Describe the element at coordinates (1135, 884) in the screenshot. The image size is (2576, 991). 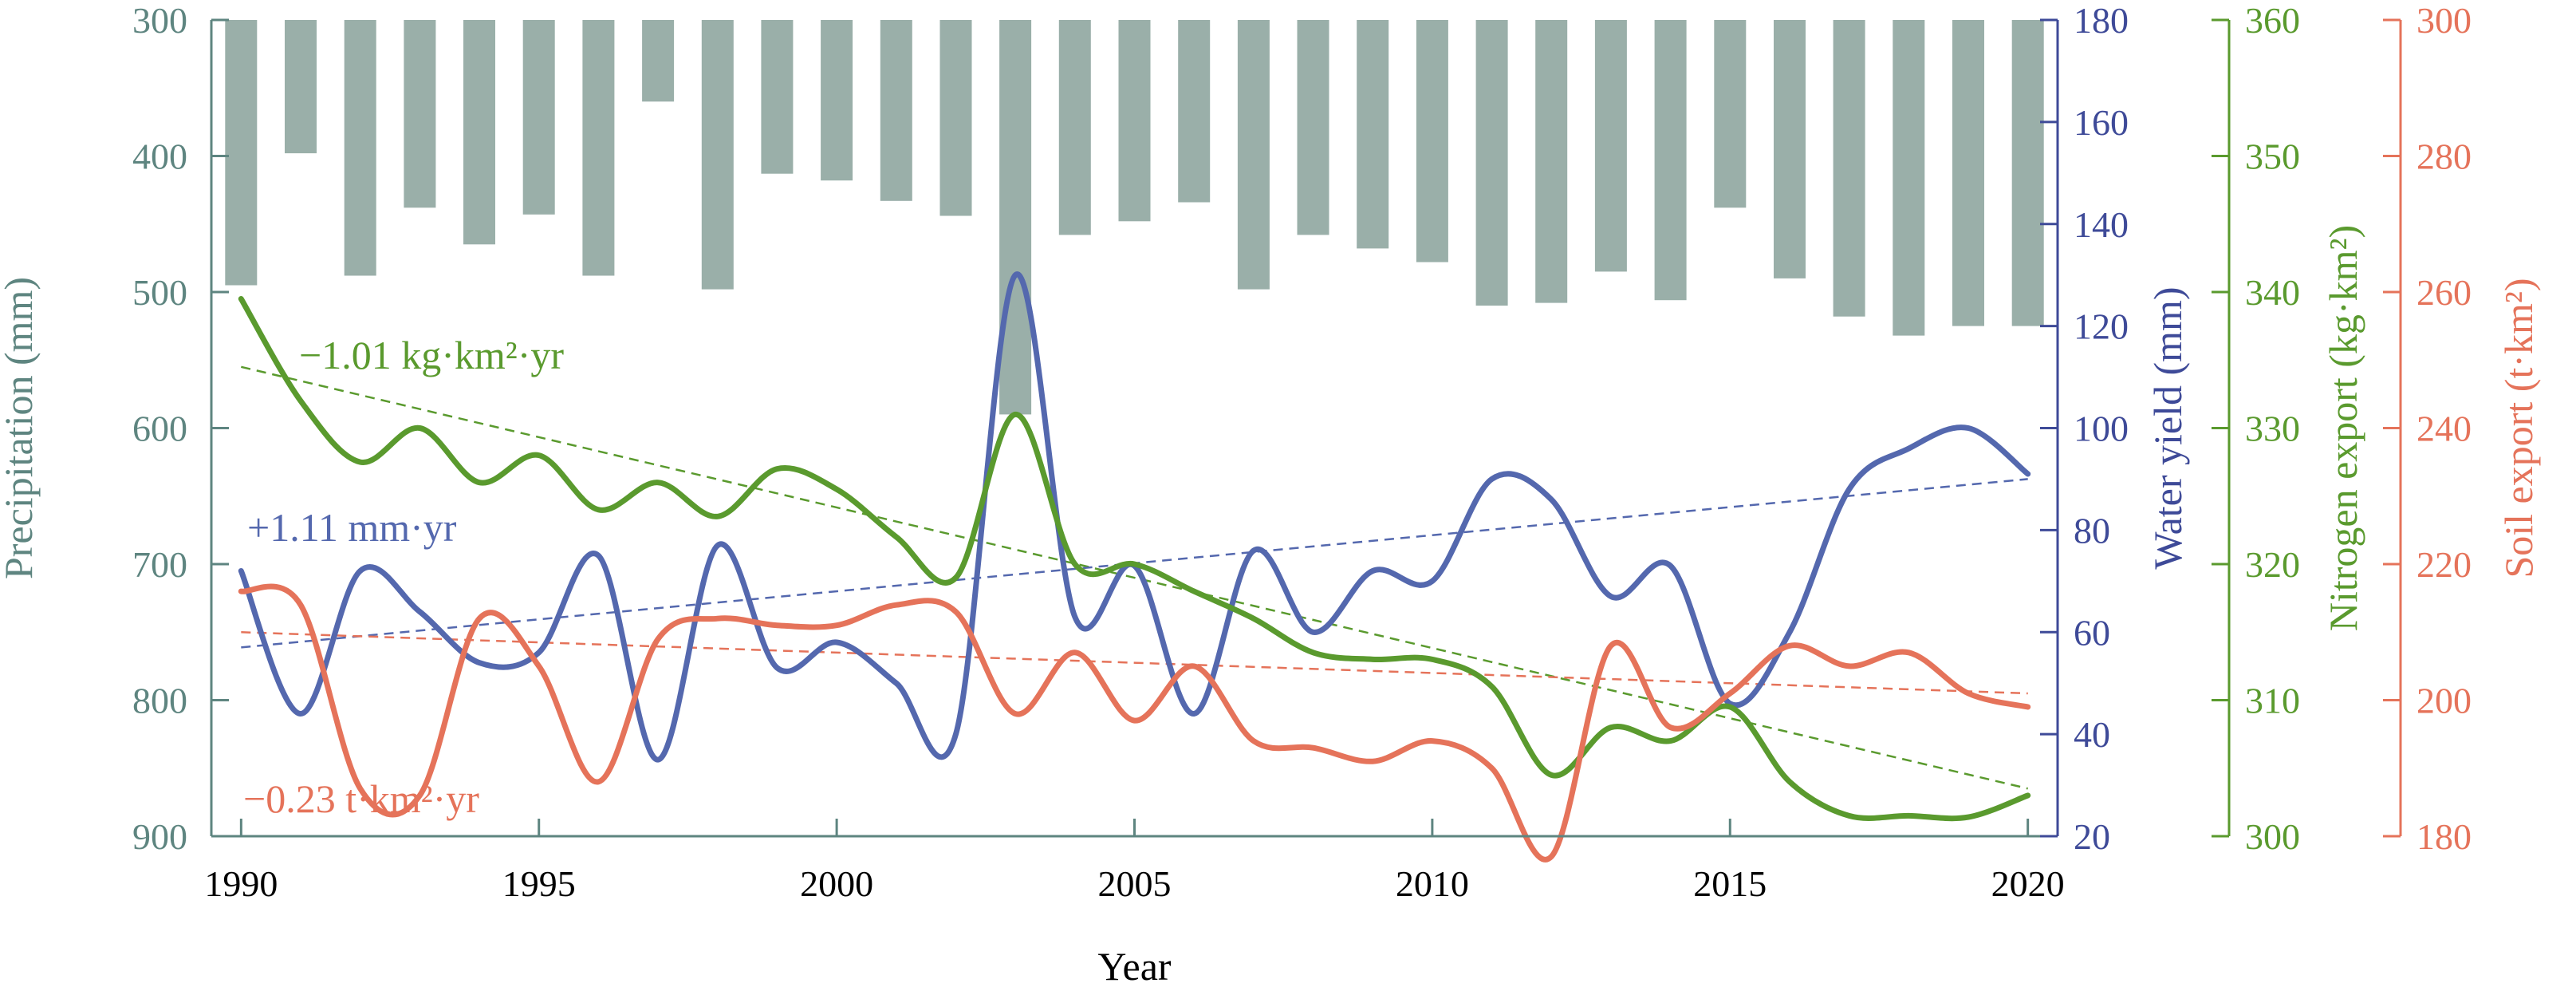
I see `x-tick-label: 2005` at that location.